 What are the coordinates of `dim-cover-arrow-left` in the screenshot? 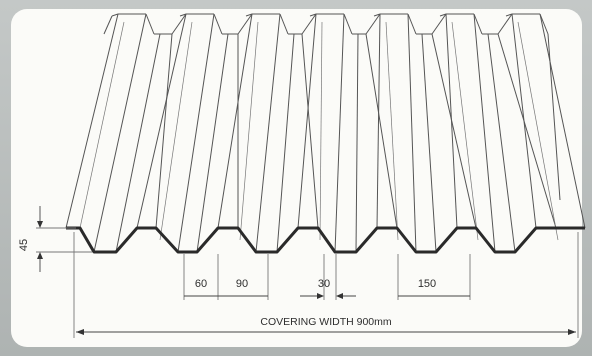 It's located at (80, 332).